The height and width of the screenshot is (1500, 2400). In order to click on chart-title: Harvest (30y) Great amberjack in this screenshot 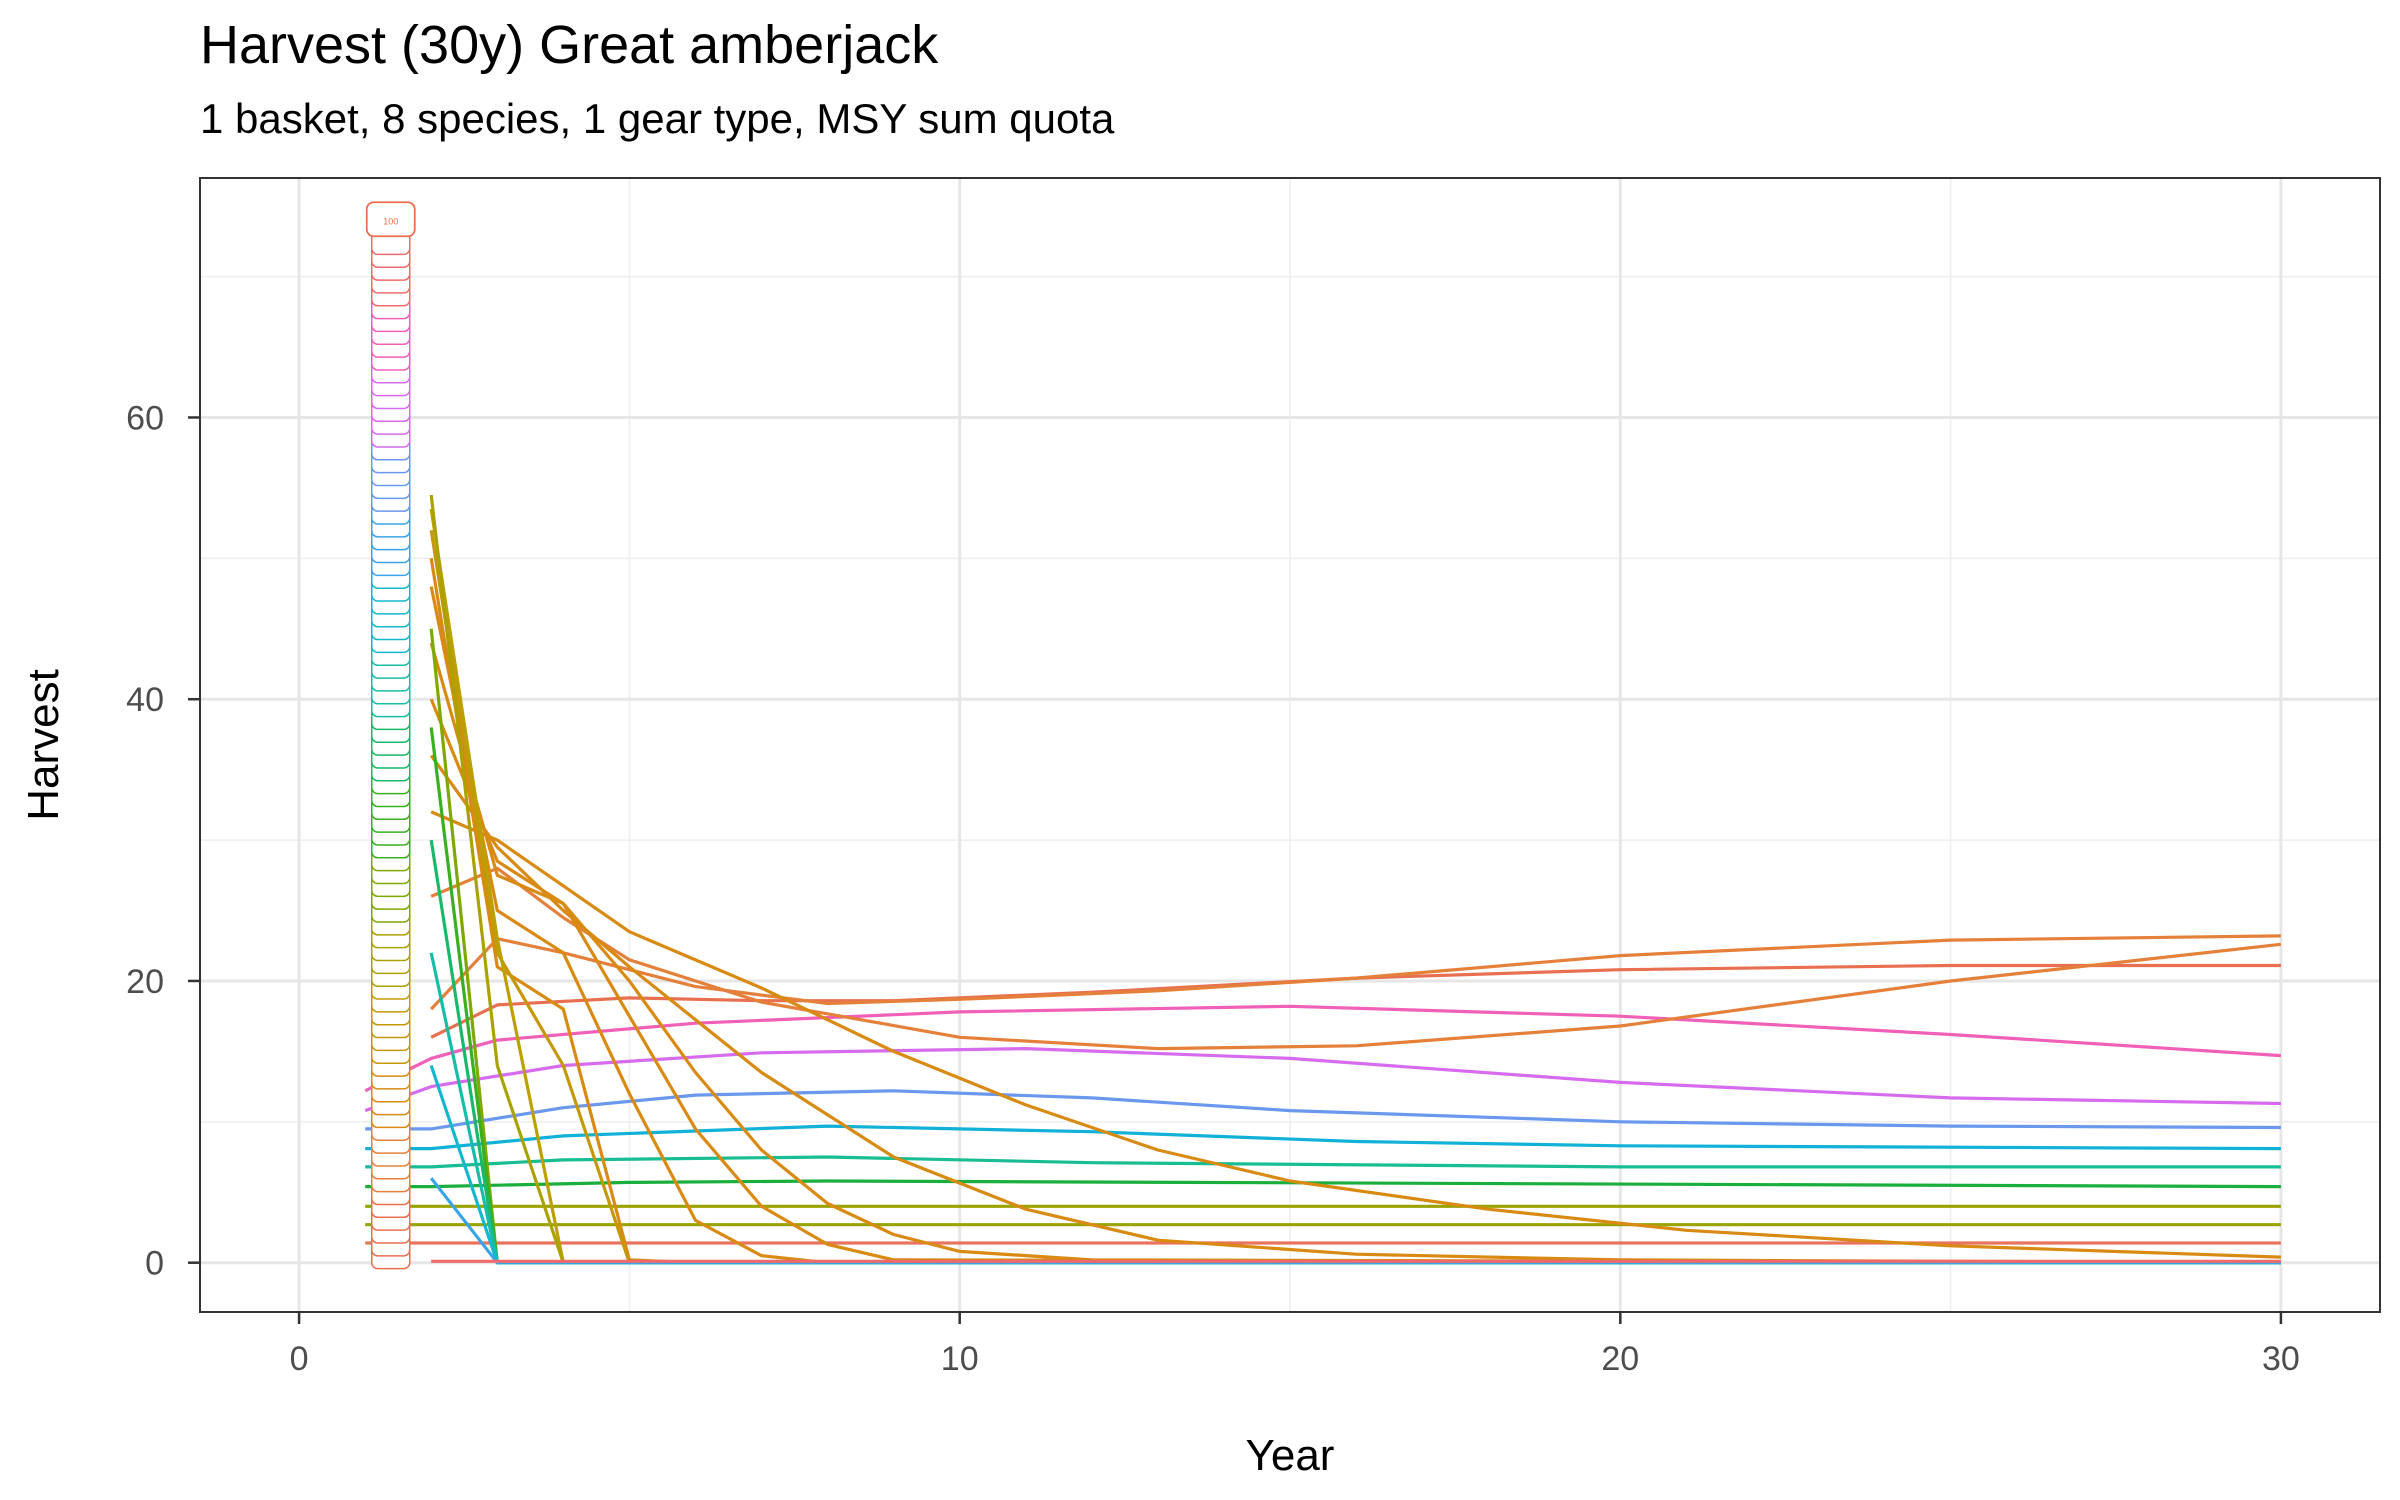, I will do `click(569, 45)`.